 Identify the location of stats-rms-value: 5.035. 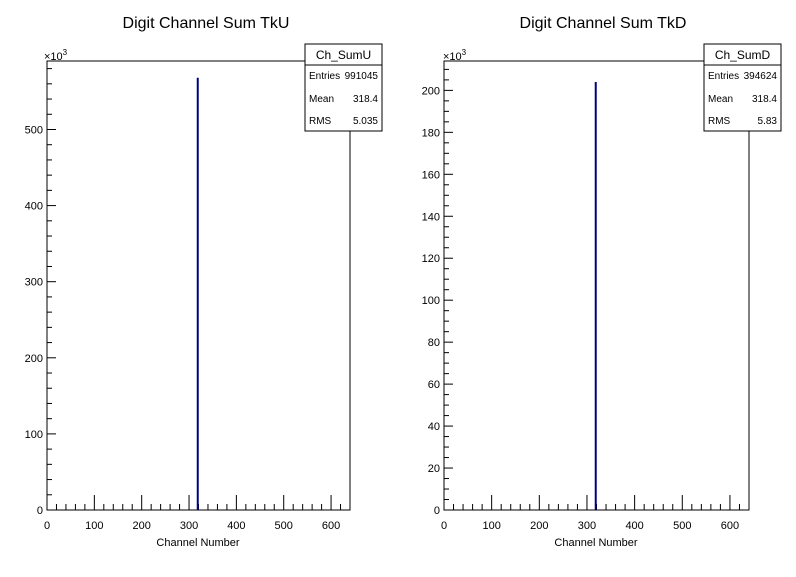
(365, 121).